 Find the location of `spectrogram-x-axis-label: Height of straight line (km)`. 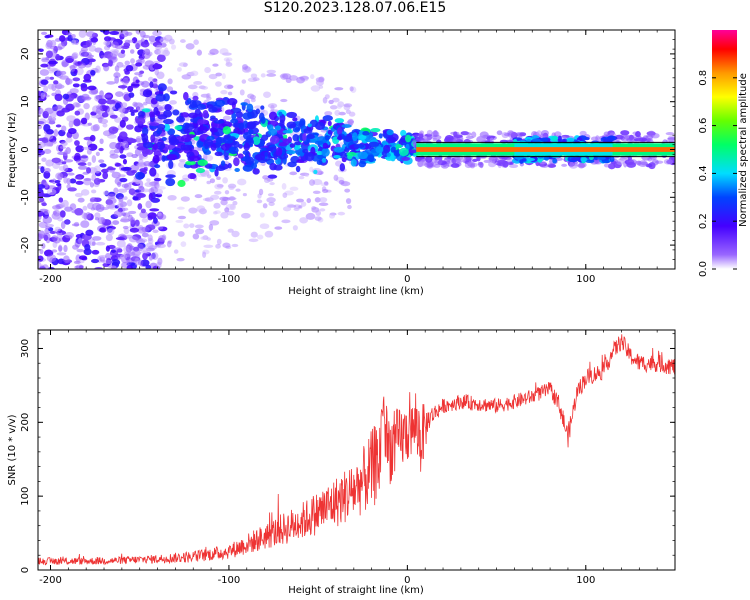

spectrogram-x-axis-label: Height of straight line (km) is located at coordinates (356, 291).